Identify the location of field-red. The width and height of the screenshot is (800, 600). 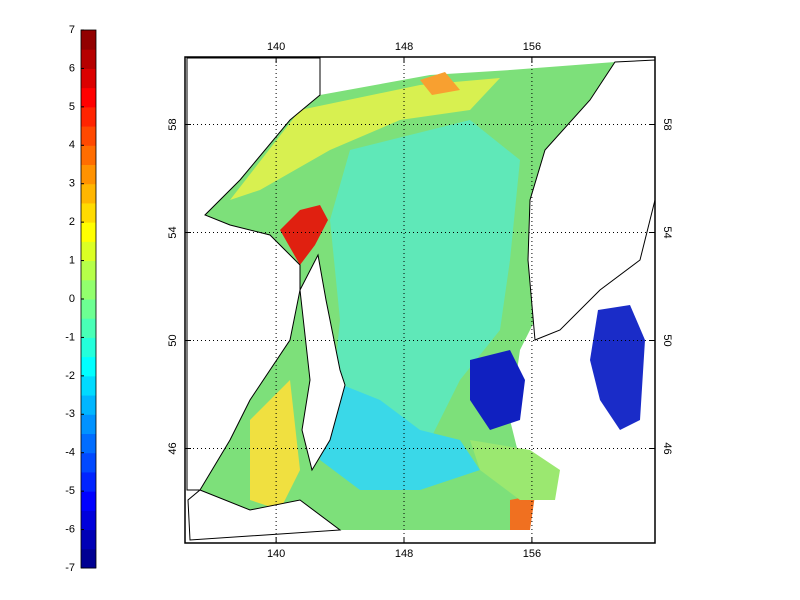
(304, 235).